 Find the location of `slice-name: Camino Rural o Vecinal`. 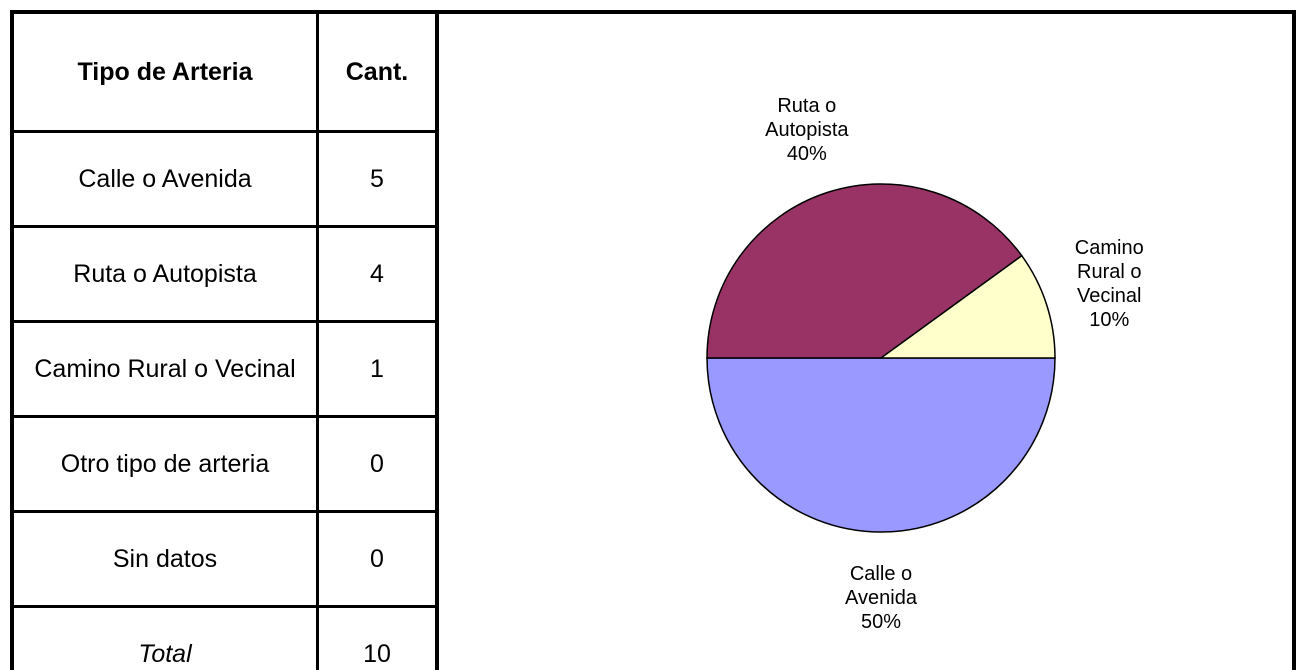

slice-name: Camino Rural o Vecinal is located at coordinates (1109, 271).